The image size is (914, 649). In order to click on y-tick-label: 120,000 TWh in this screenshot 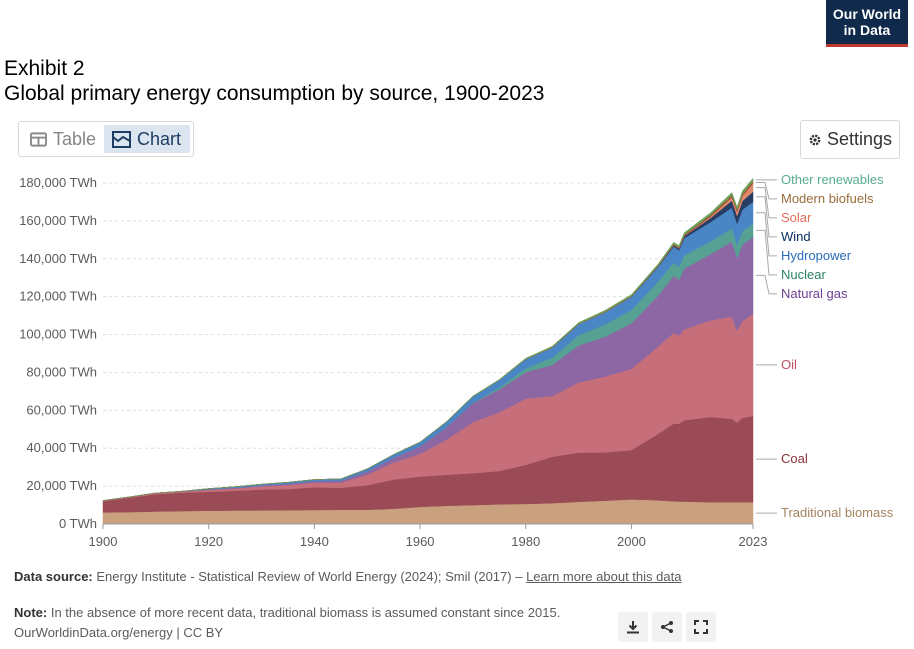, I will do `click(58, 296)`.